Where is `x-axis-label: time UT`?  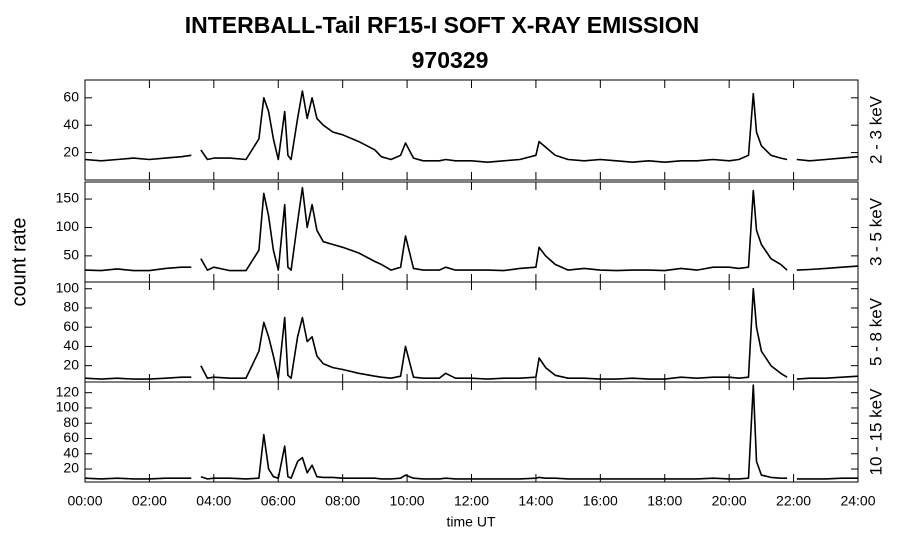
x-axis-label: time UT is located at coordinates (471, 522).